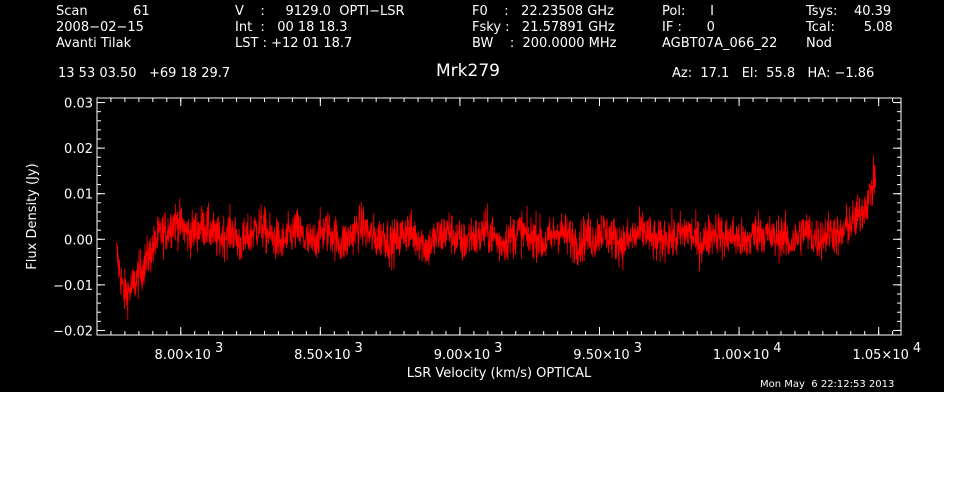  I want to click on header-velocity: V : 9129.0 OPTI−LSR, so click(320, 11).